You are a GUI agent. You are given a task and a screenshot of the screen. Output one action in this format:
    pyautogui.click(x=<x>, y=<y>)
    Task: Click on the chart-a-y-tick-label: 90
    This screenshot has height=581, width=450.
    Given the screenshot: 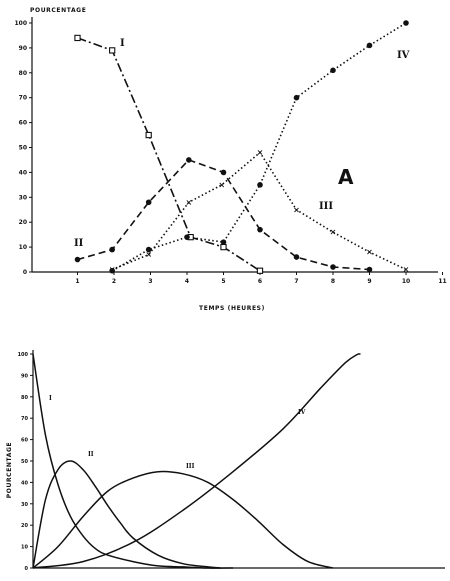 What is the action you would take?
    pyautogui.click(x=23, y=48)
    